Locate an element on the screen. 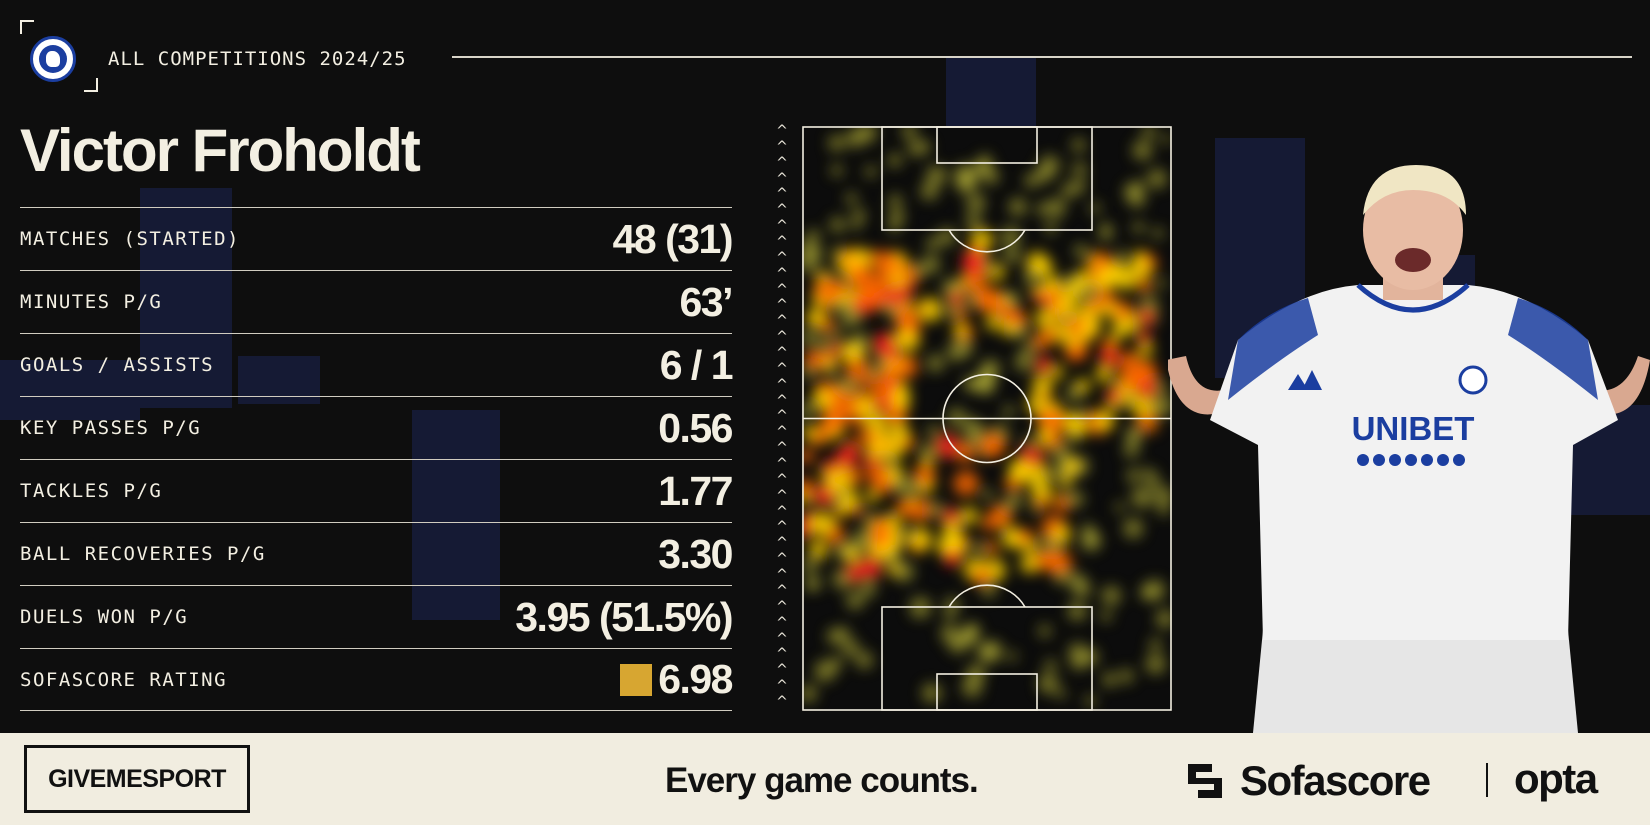  stat-value: 63’ is located at coordinates (706, 301).